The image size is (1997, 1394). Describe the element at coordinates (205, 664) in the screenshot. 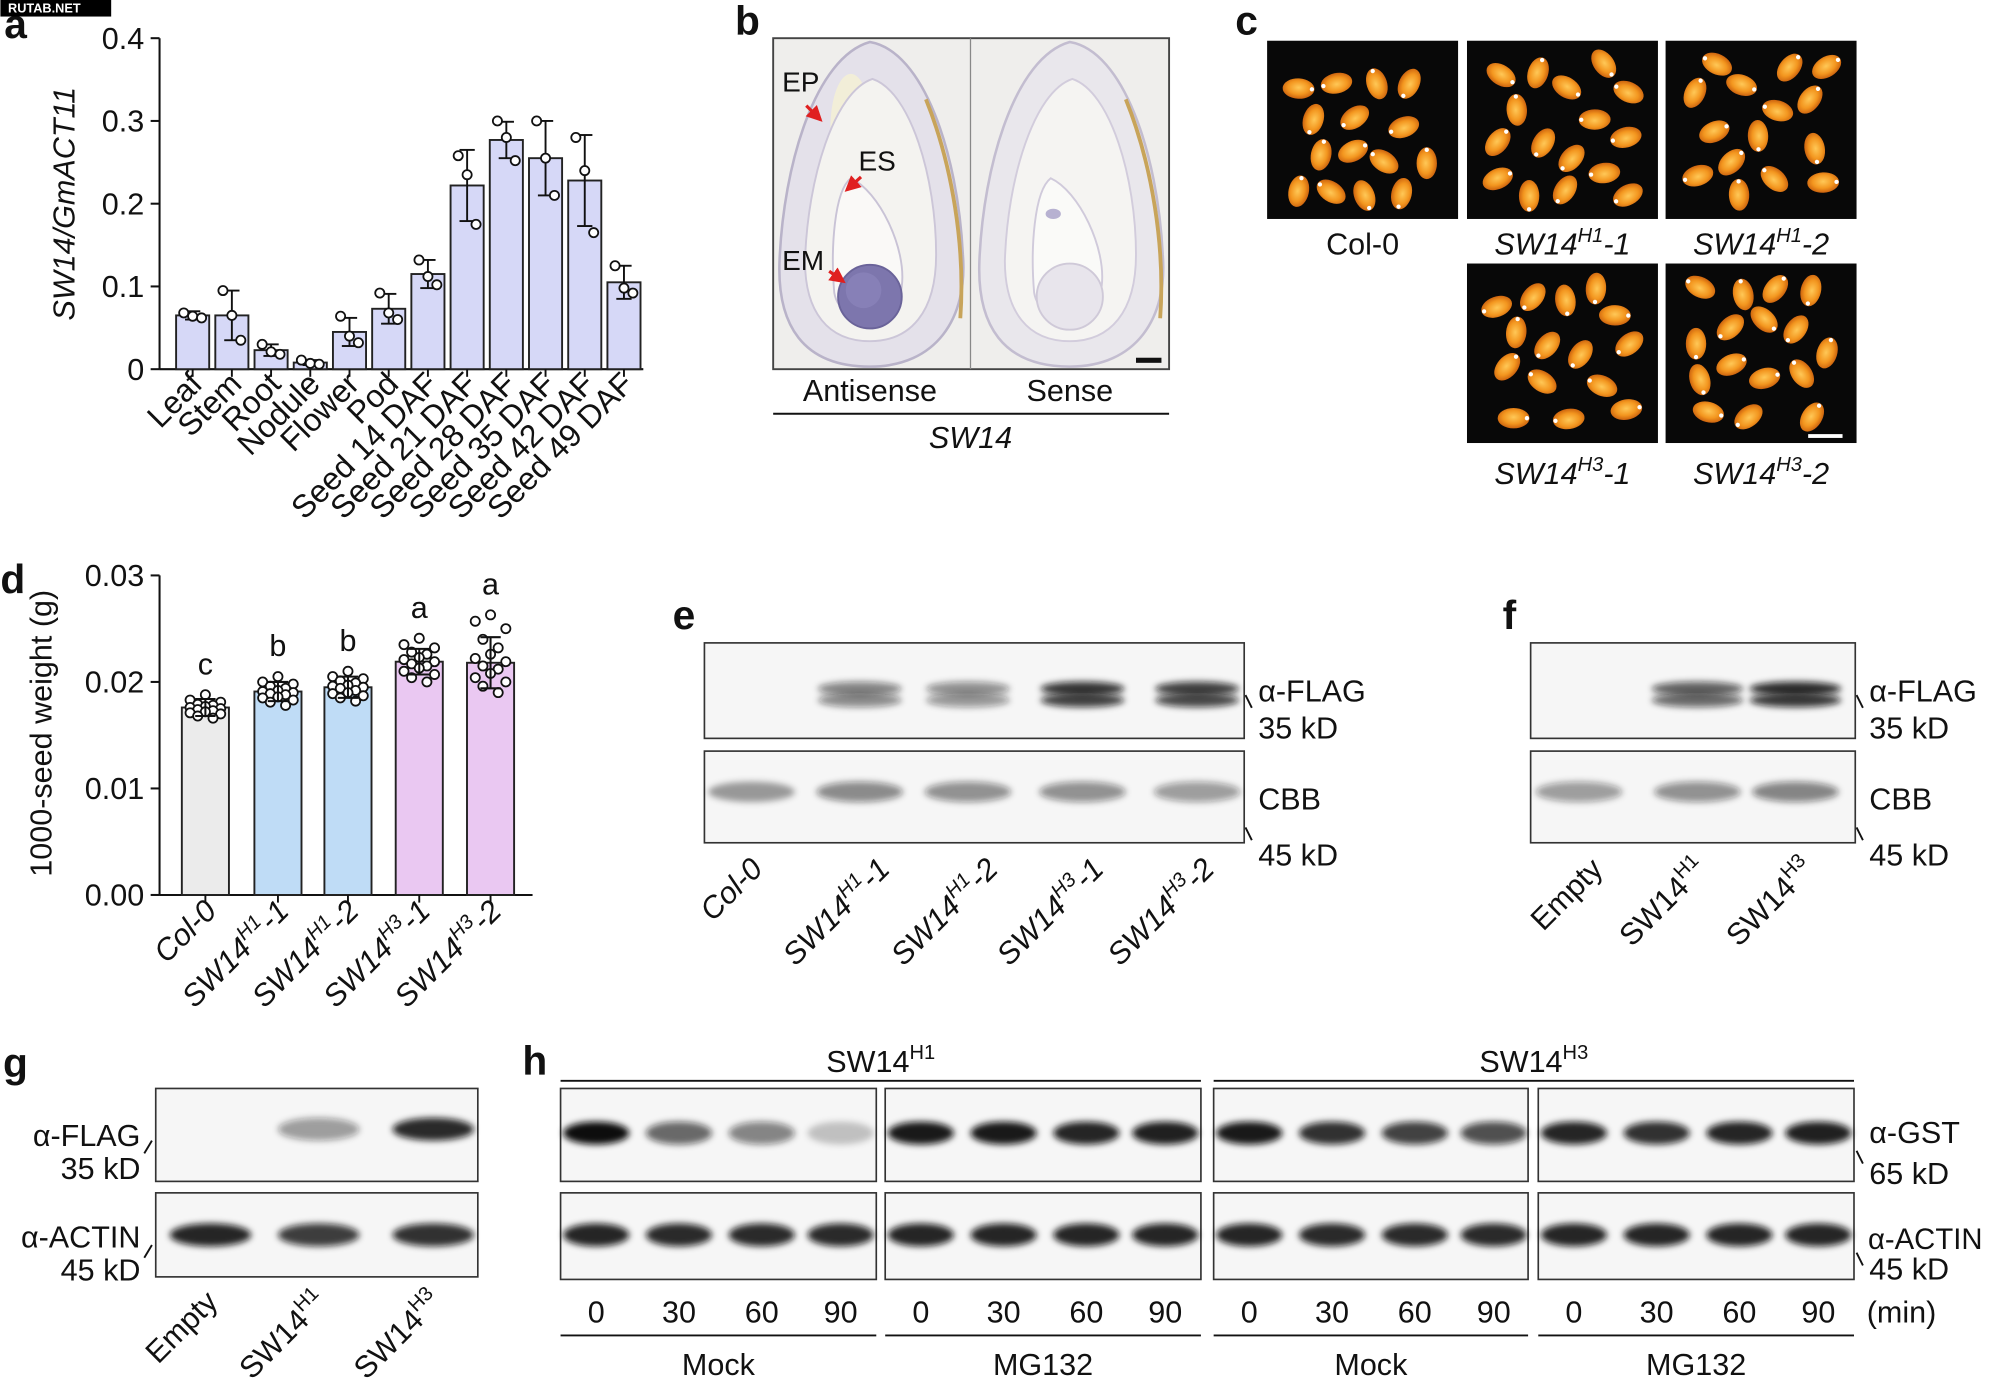

I see `significance-letter: c` at that location.